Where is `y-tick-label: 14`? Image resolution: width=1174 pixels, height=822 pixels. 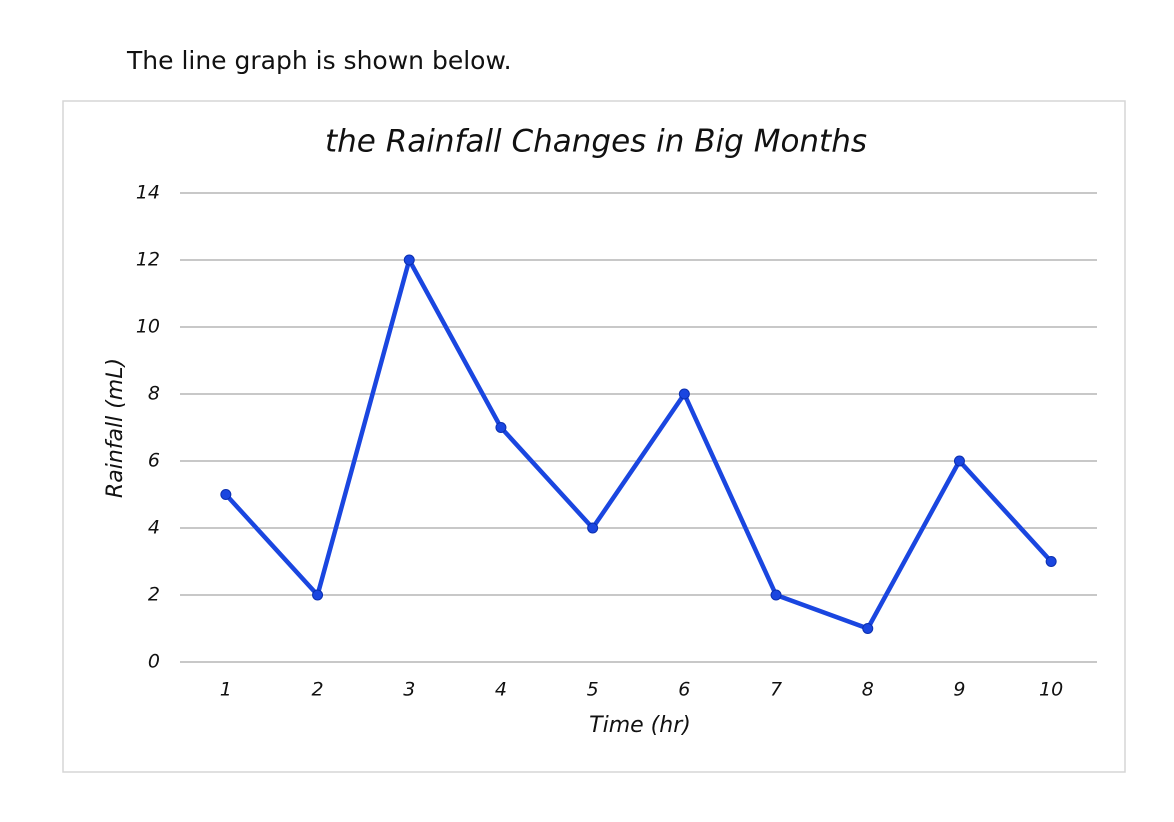 y-tick-label: 14 is located at coordinates (148, 193).